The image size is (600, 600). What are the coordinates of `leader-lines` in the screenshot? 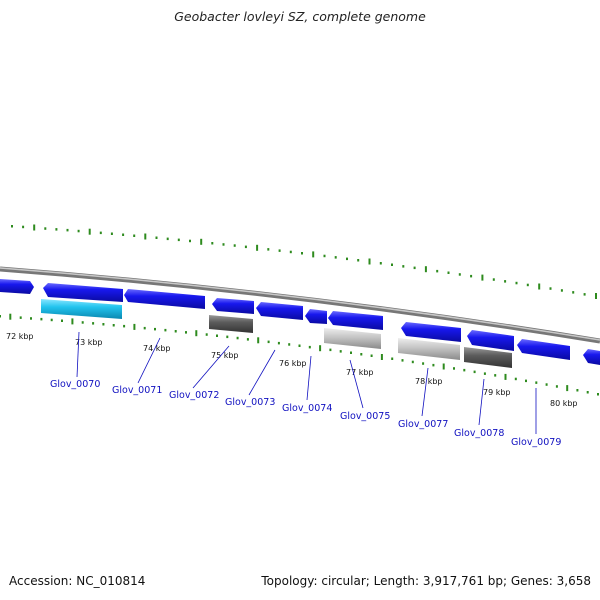 It's located at (306, 382).